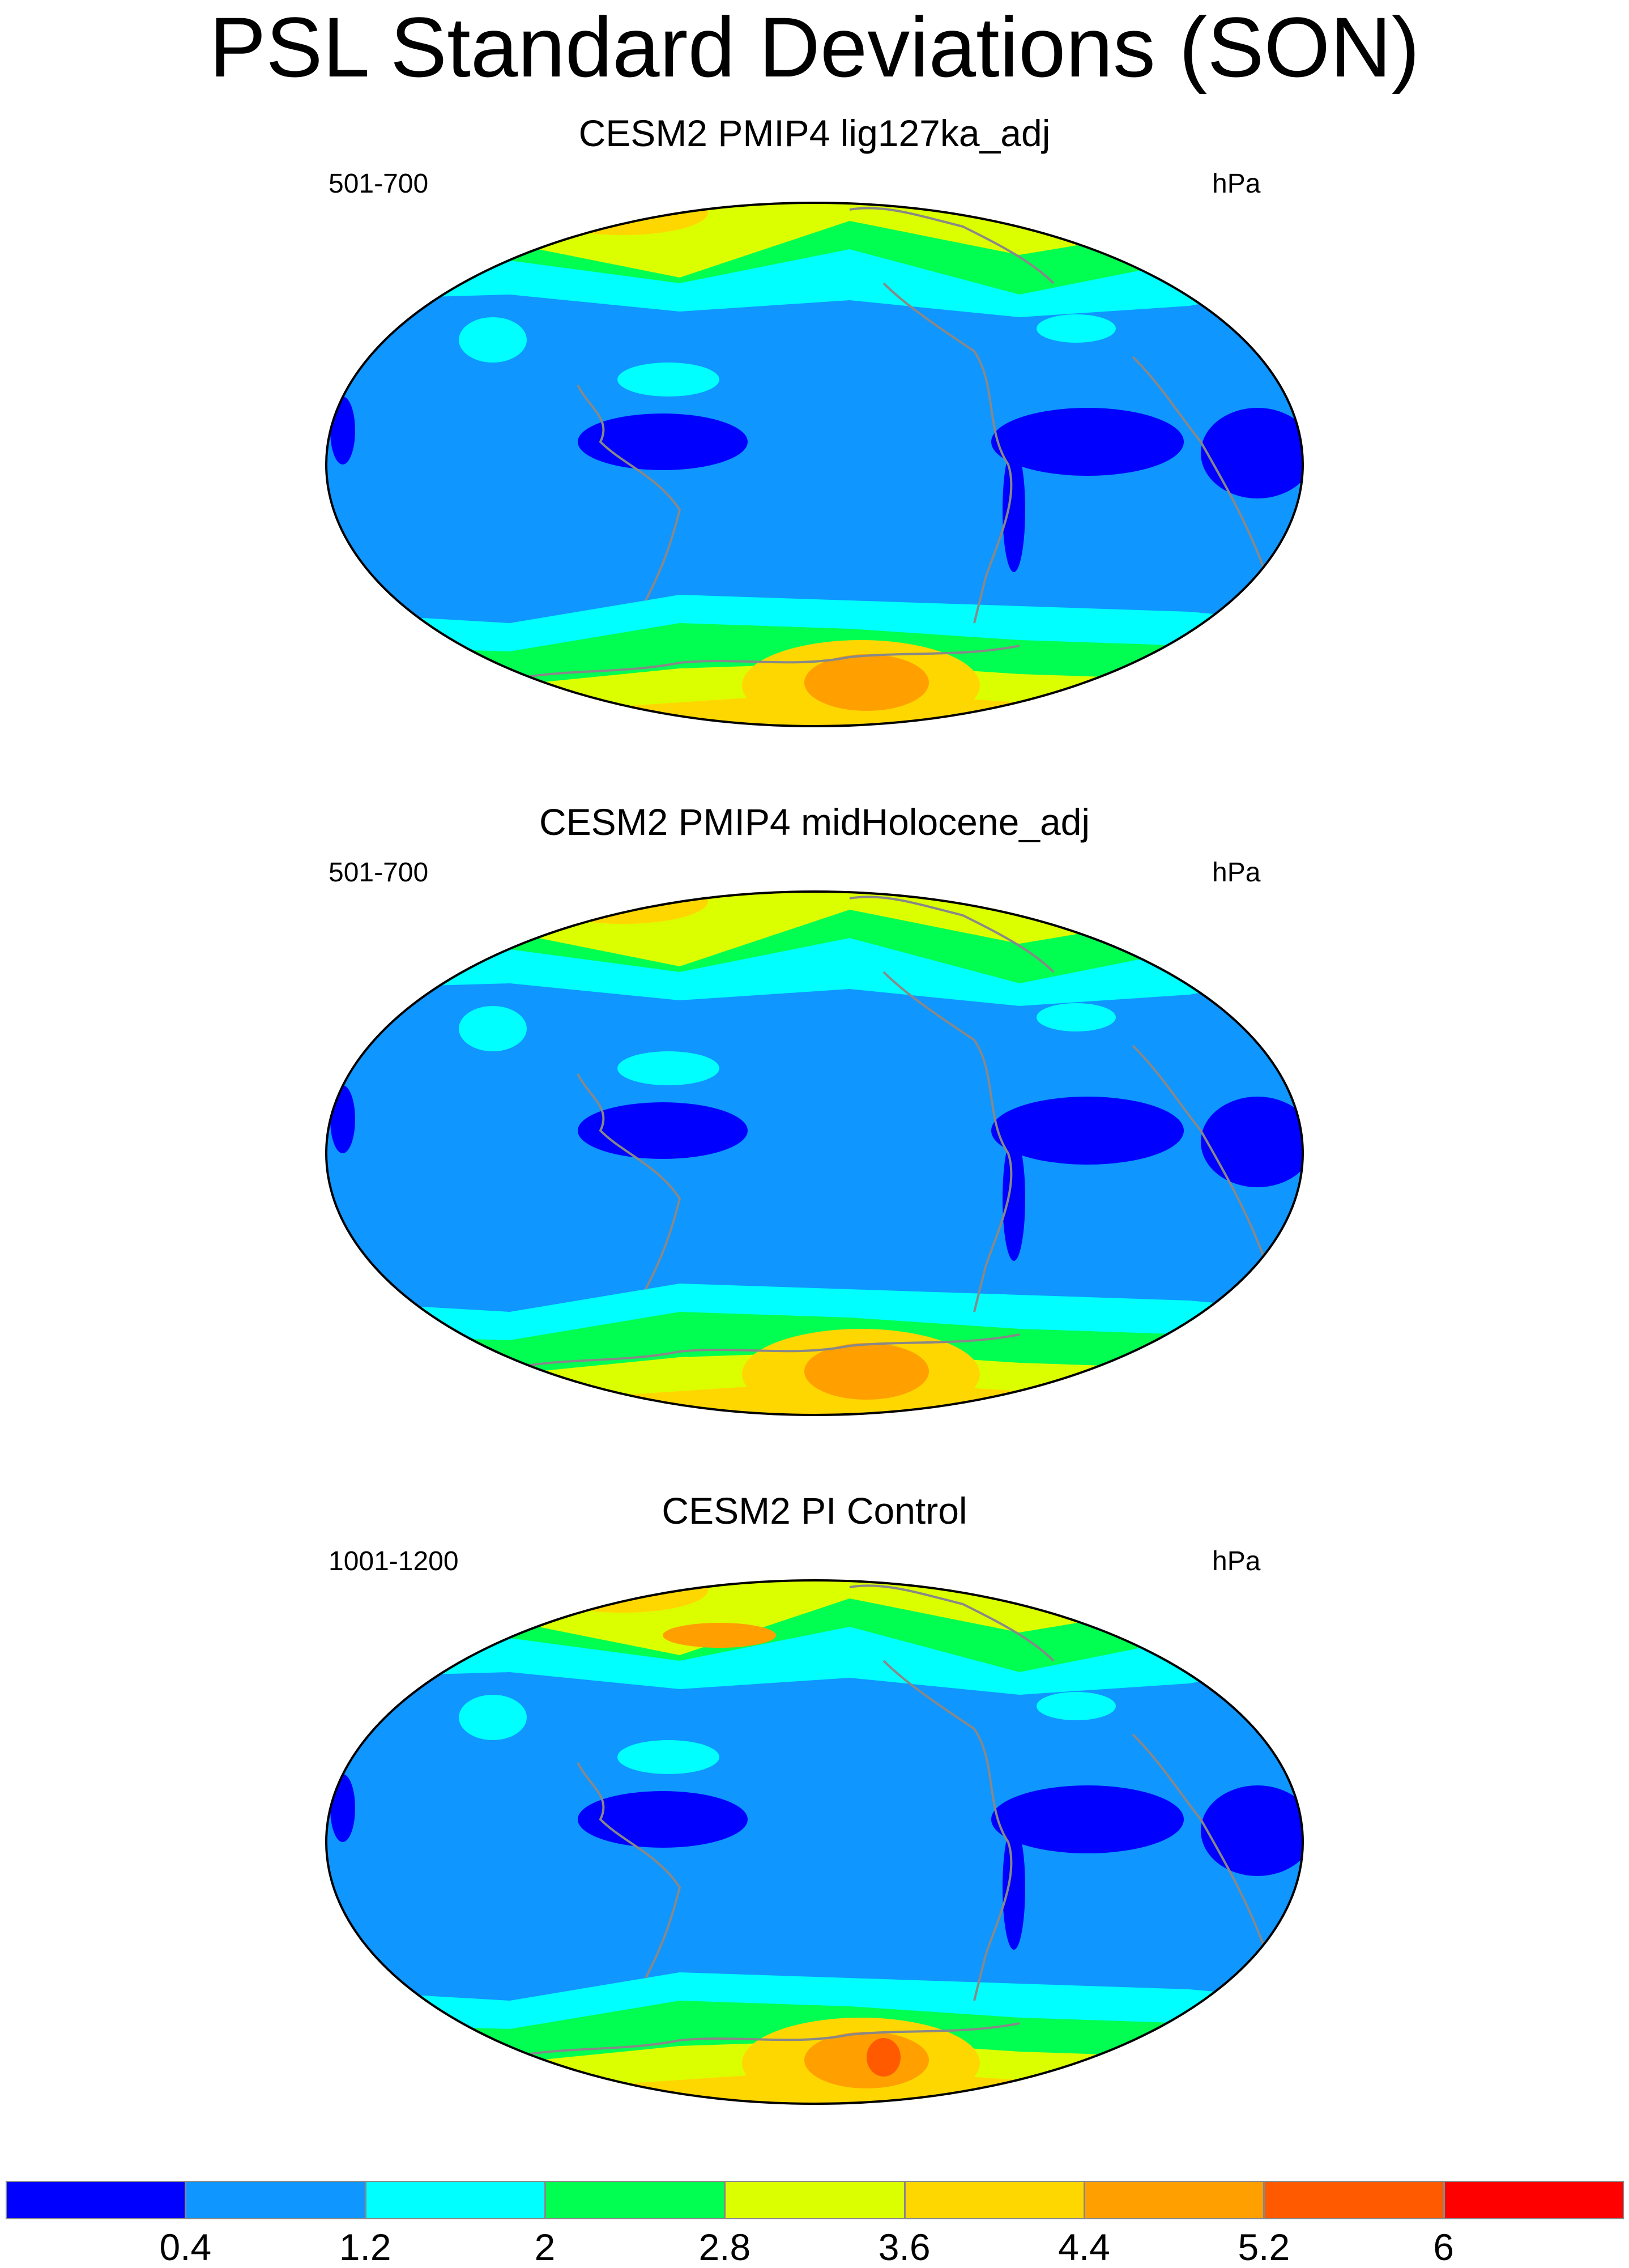  I want to click on field-level-6-north, so click(719, 1635).